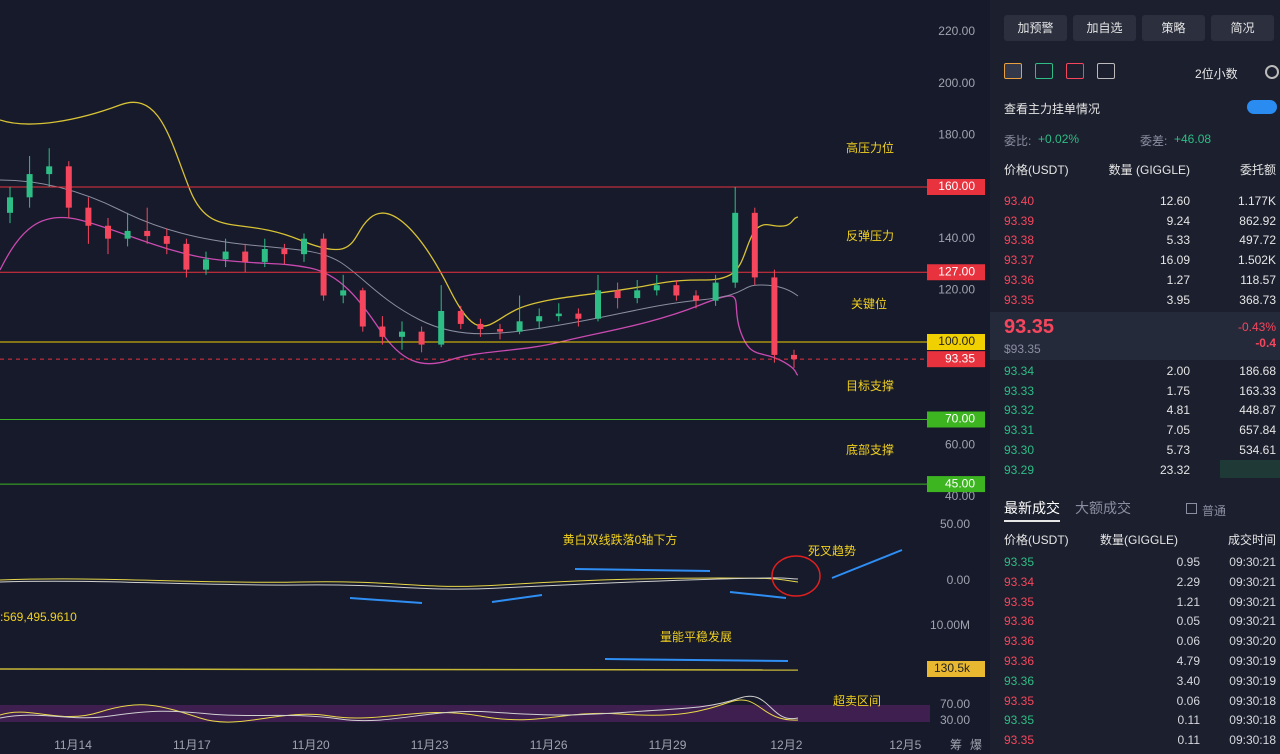 The width and height of the screenshot is (1280, 754). Describe the element at coordinates (1019, 410) in the screenshot. I see `book-cell: 93.32` at that location.